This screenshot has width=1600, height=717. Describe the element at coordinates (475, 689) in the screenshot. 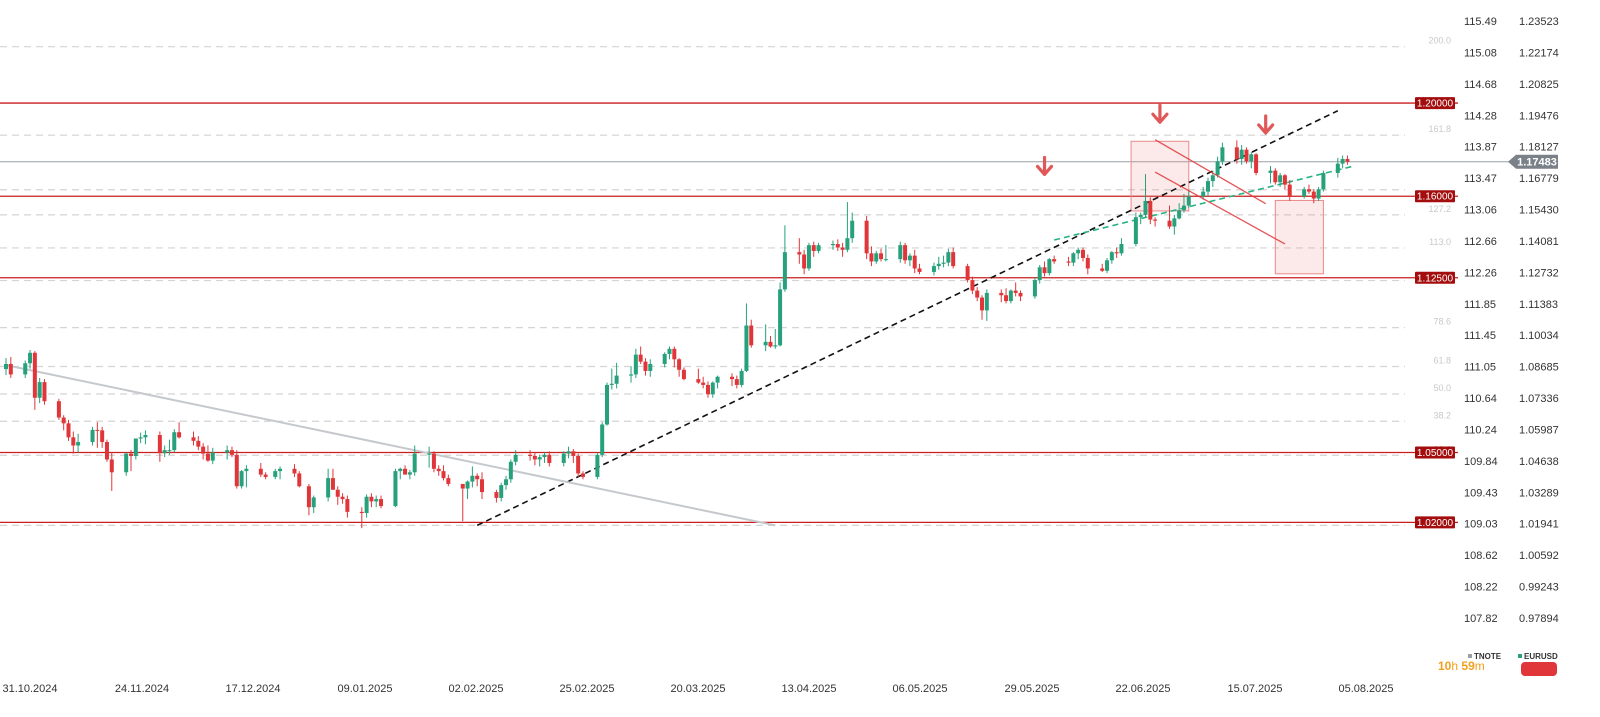

I see `x-tick: 02.02.2025` at that location.